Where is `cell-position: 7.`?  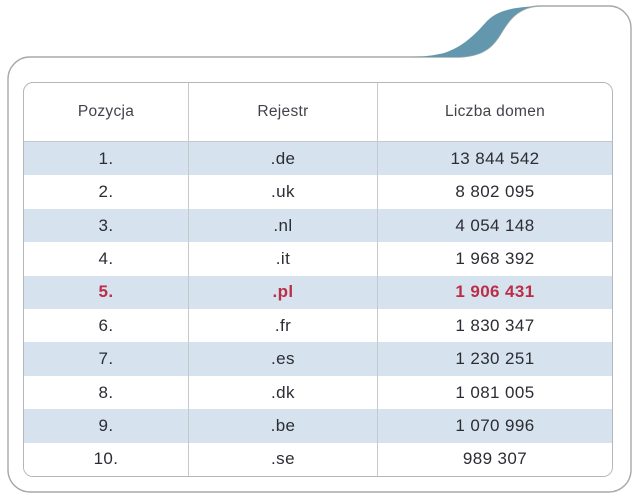
cell-position: 7. is located at coordinates (106, 359).